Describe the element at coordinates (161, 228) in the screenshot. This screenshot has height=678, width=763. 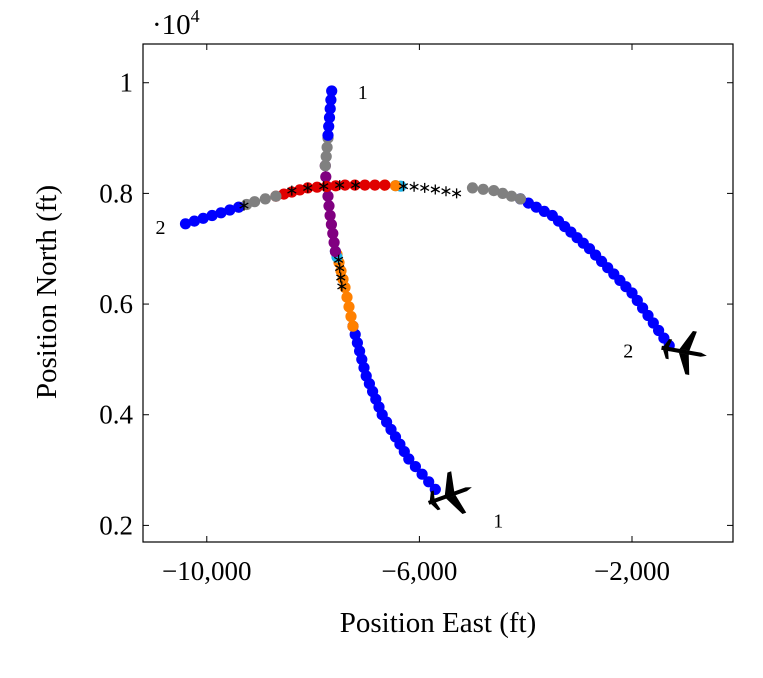
I see `series-2-end-label: 2` at that location.